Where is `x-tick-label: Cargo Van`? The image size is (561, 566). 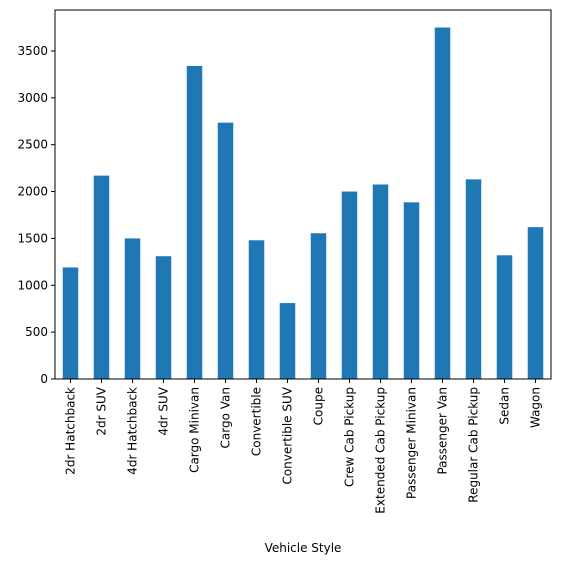 x-tick-label: Cargo Van is located at coordinates (226, 417).